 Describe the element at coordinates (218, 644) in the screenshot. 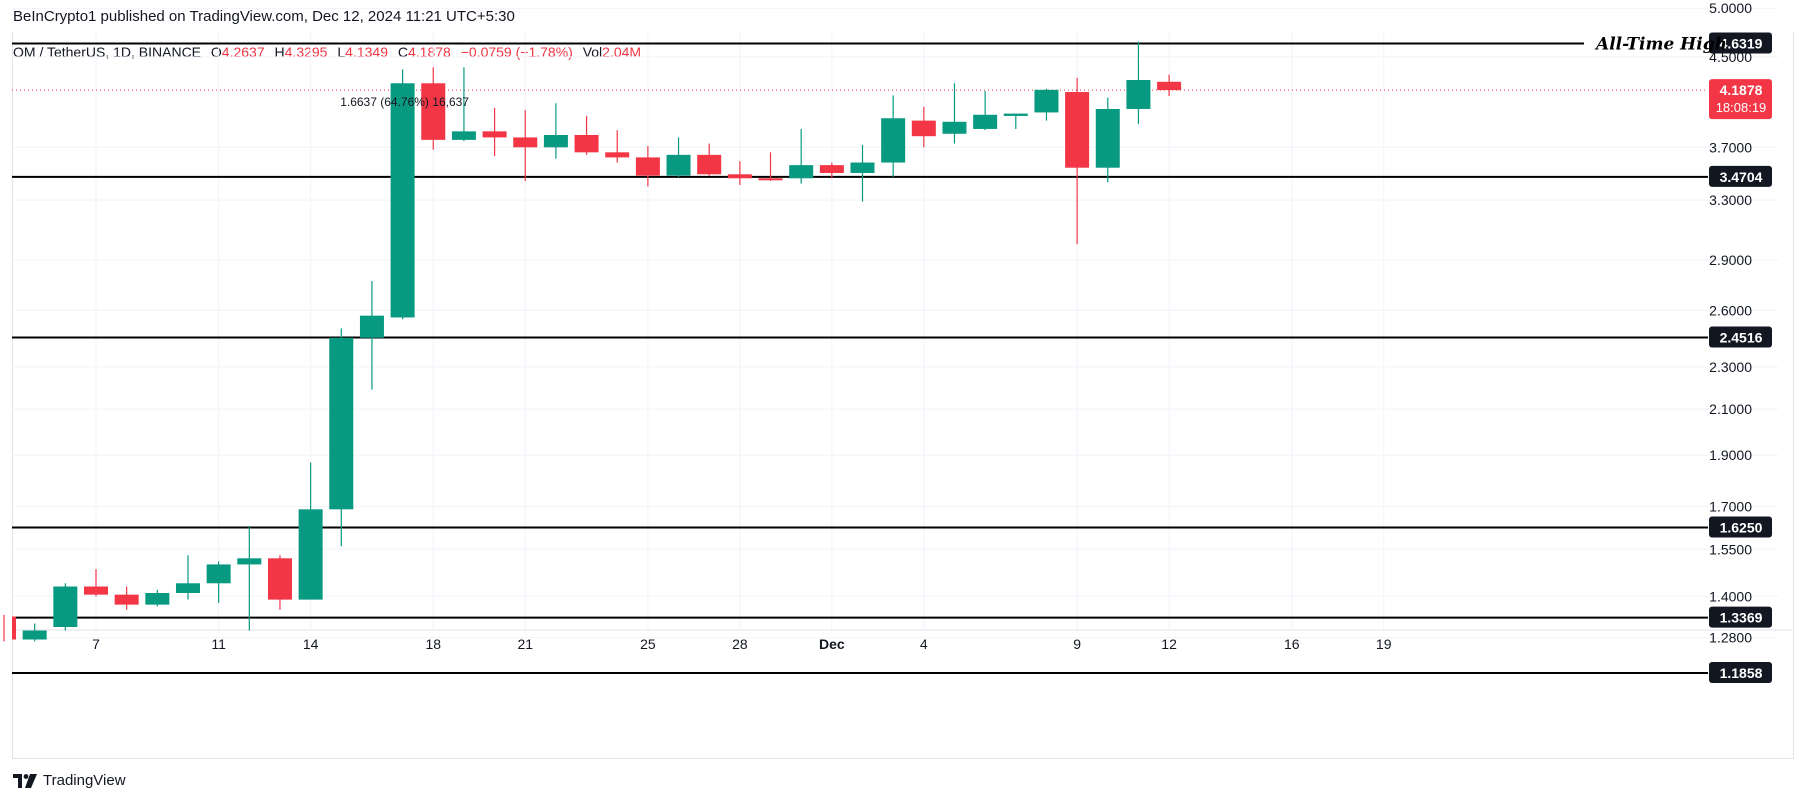

I see `x-tick-label: 11` at that location.